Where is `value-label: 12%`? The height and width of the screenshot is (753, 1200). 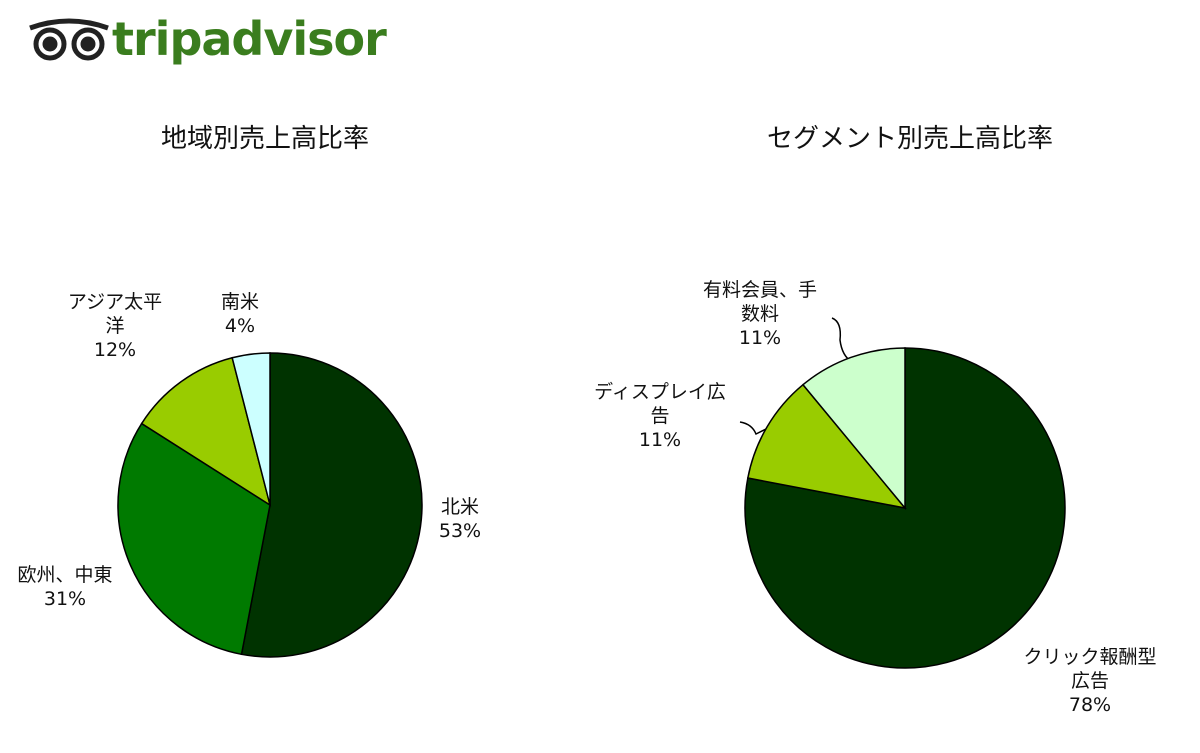
value-label: 12% is located at coordinates (115, 350).